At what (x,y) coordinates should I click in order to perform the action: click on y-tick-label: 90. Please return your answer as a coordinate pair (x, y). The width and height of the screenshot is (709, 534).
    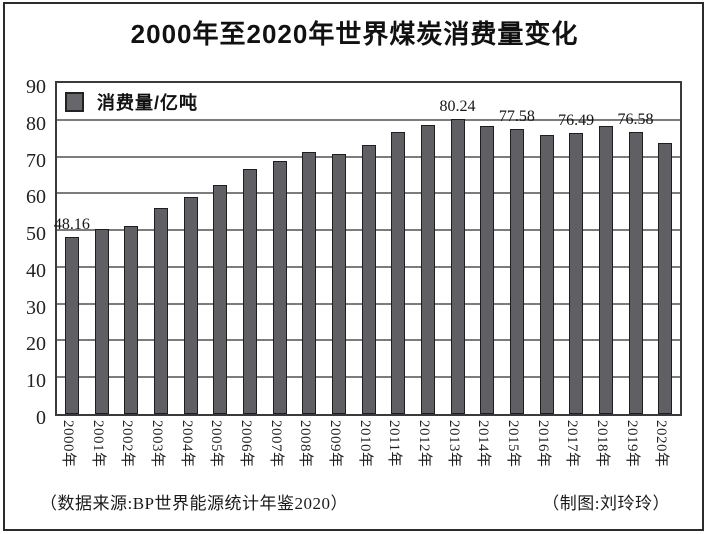
    Looking at the image, I should click on (36, 87).